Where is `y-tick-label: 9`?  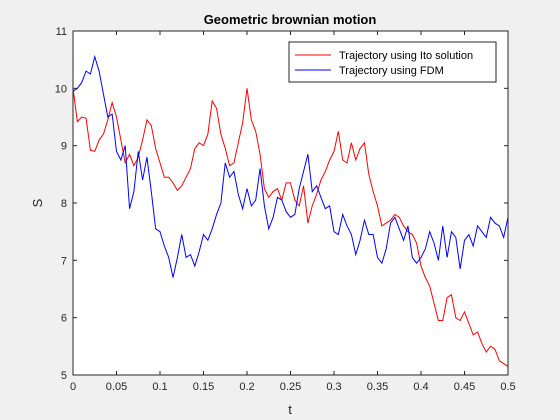 y-tick-label: 9 is located at coordinates (64, 147).